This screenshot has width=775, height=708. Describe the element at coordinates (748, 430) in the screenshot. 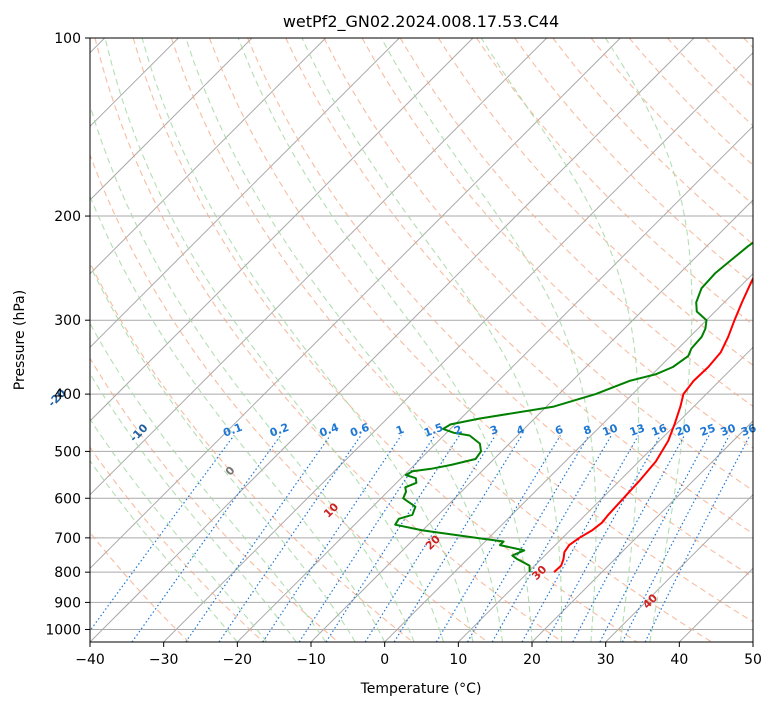

I see `mixing-ratio-label: 36` at that location.